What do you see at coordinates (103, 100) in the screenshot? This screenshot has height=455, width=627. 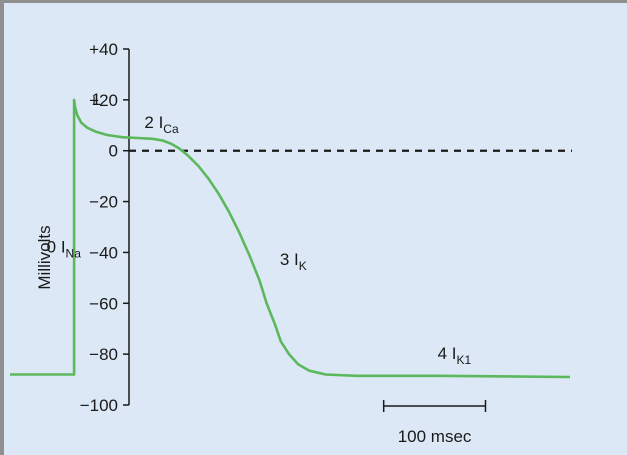 I see `y-tick-label: +20` at bounding box center [103, 100].